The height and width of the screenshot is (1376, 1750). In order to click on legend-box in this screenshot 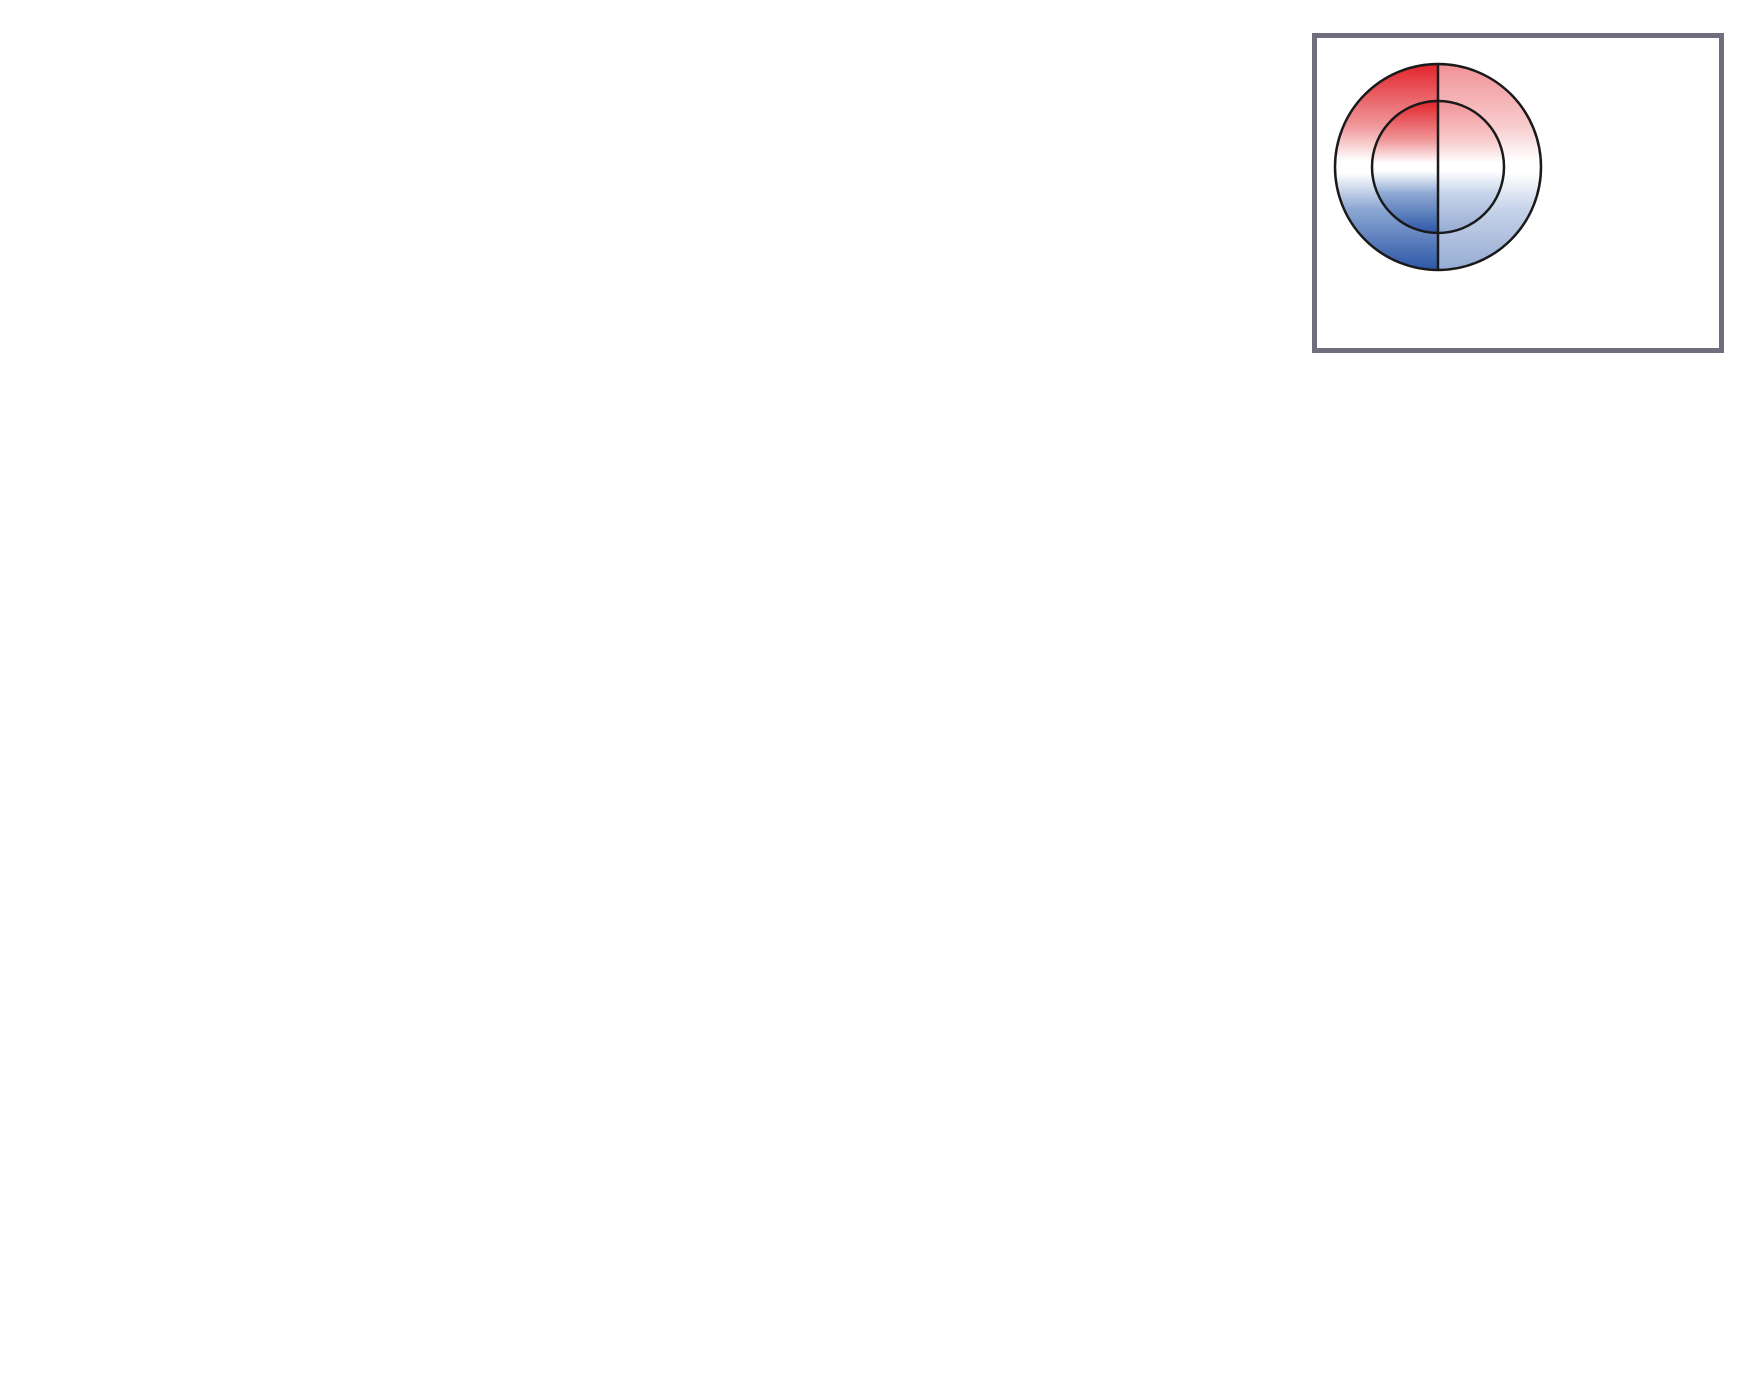, I will do `click(1518, 193)`.